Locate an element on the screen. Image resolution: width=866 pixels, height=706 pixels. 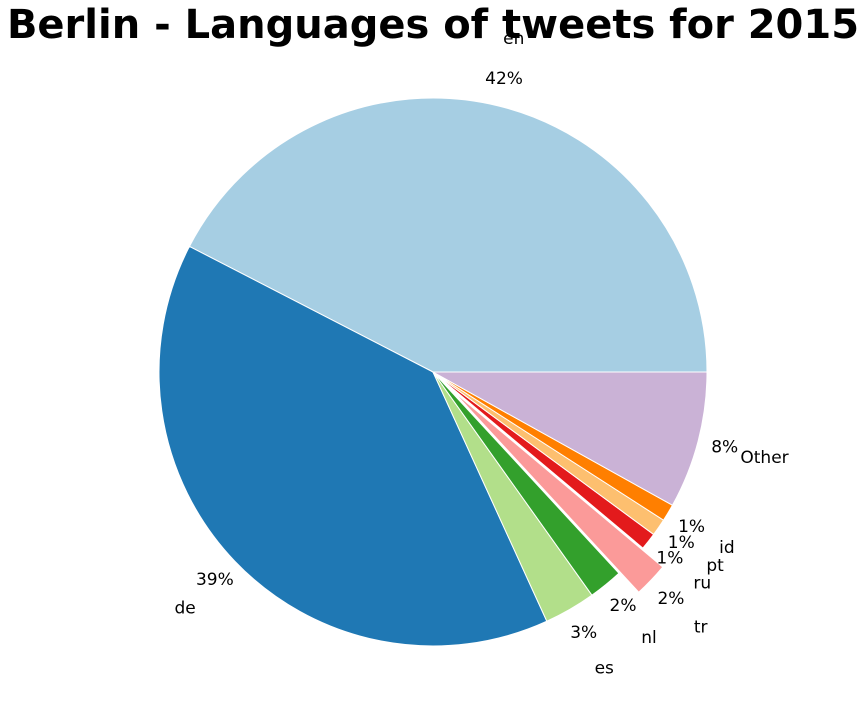
slice-label-de: de is located at coordinates (184, 608).